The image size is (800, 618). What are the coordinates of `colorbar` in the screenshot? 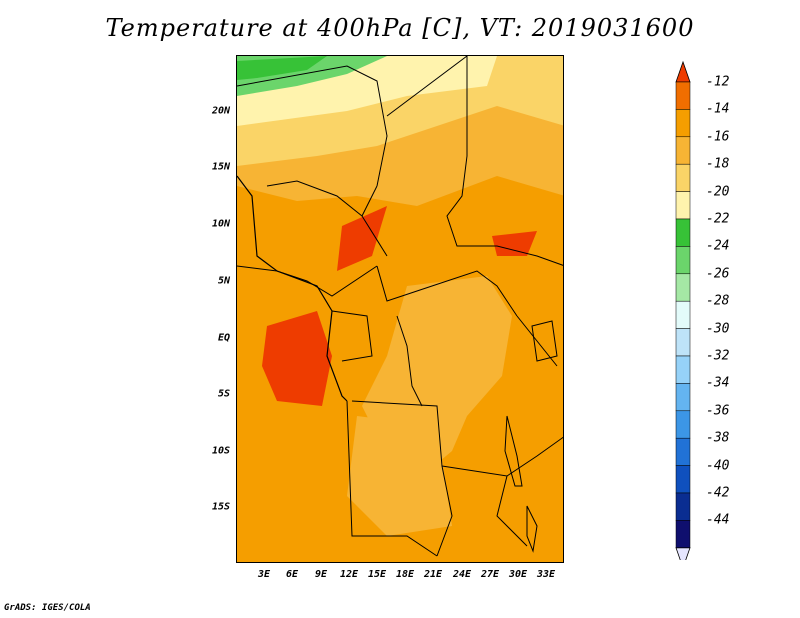 It's located at (683, 310).